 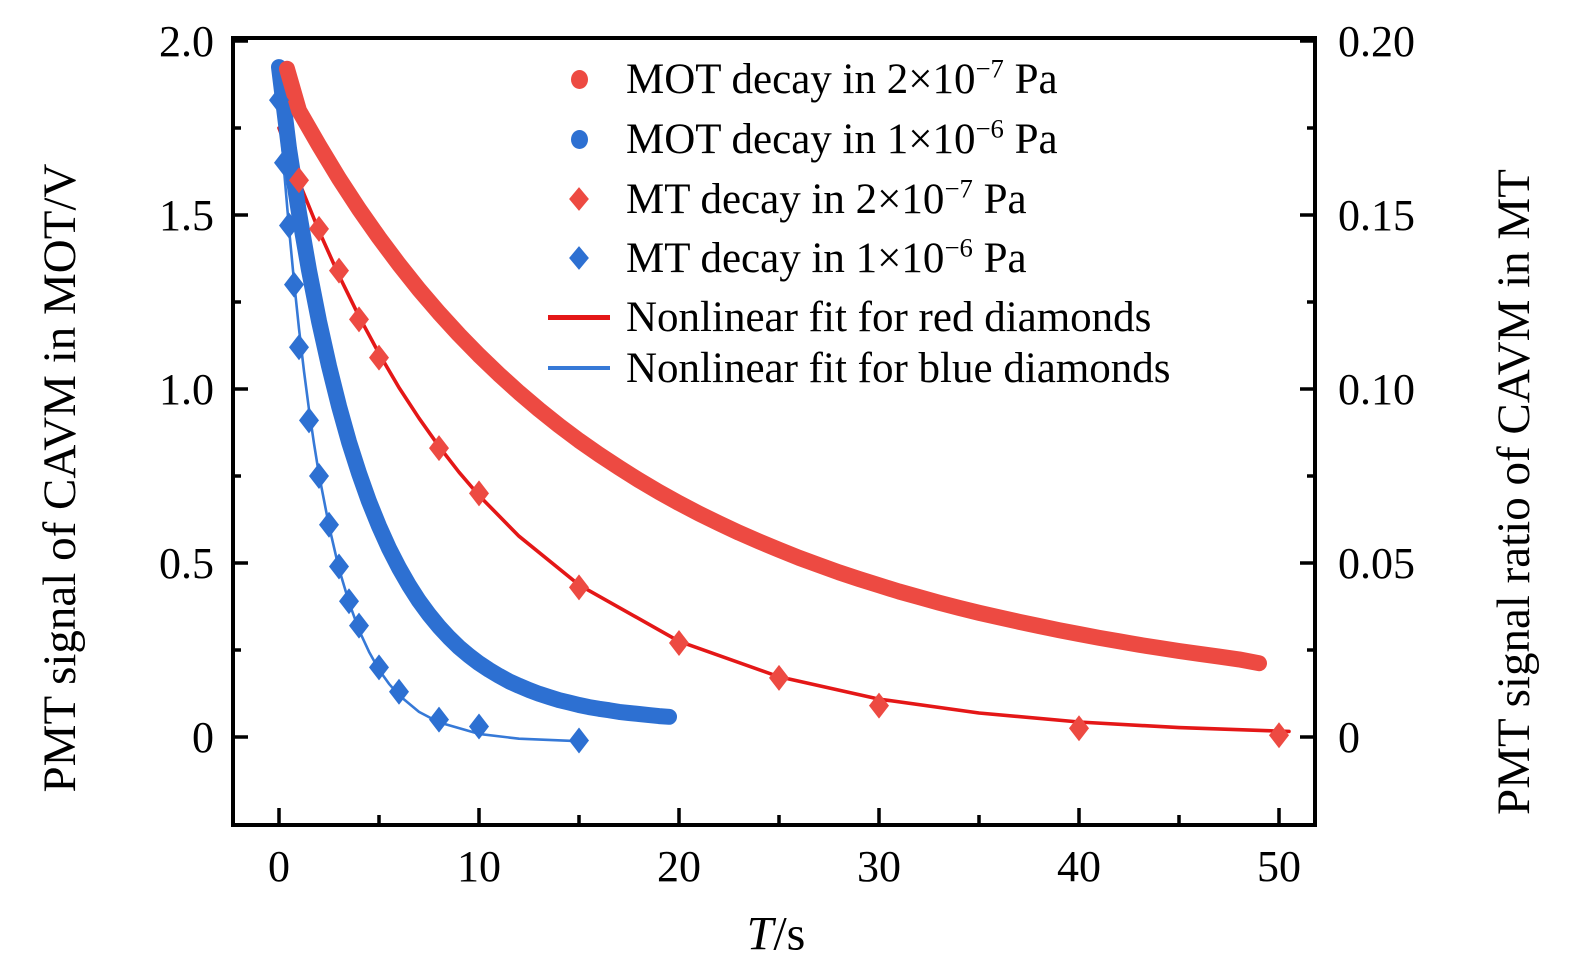 What do you see at coordinates (60, 478) in the screenshot?
I see `y-axis-title-left: PMT signal of CAVM in MOT/V` at bounding box center [60, 478].